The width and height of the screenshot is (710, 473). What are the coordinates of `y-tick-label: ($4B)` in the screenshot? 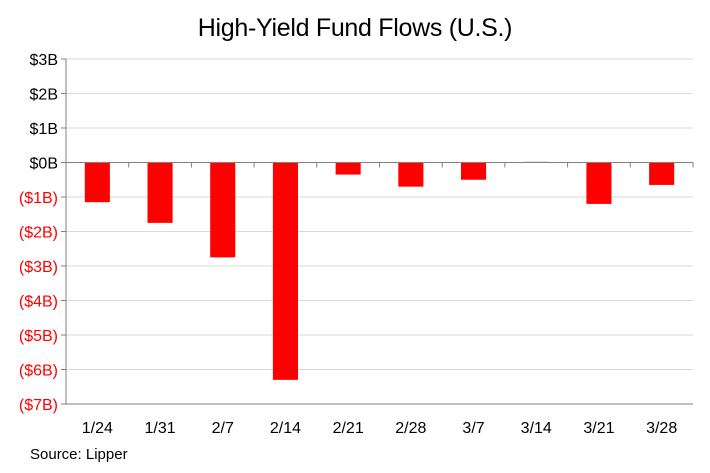 It's located at (38, 302).